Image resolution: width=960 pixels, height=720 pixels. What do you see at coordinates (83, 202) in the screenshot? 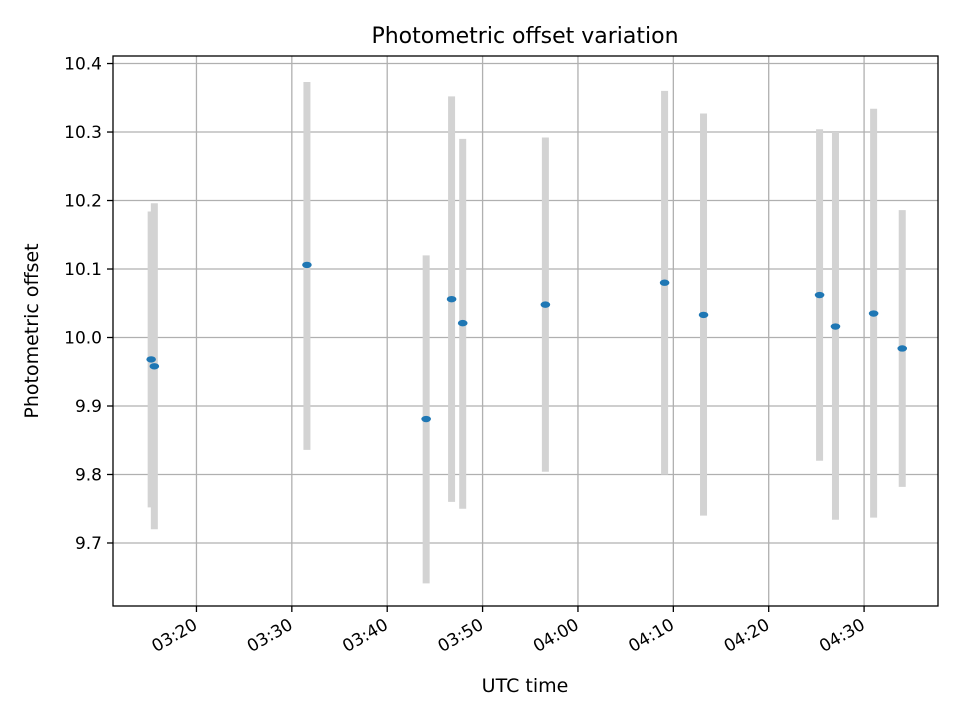
I see `y-tick-label: 10.2` at bounding box center [83, 202].